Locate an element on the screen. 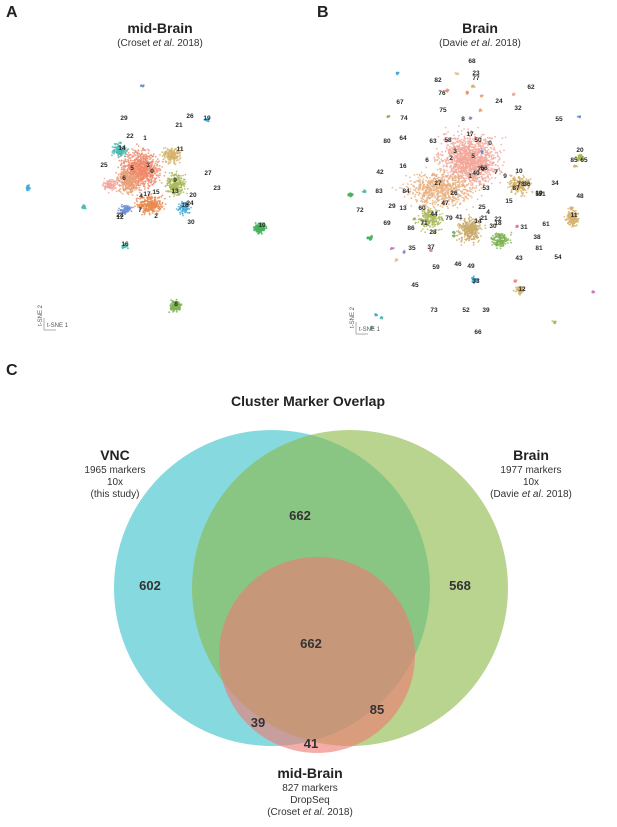  panel-b-cluster-label: 53 is located at coordinates (486, 188).